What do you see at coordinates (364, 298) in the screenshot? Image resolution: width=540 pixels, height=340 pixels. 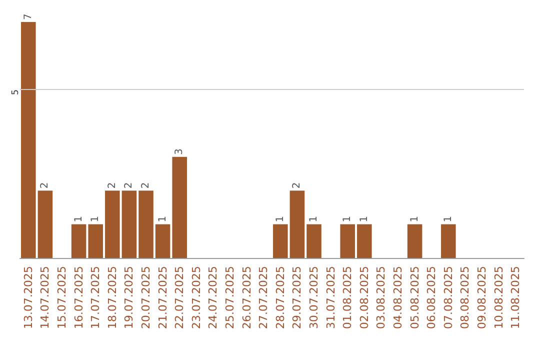 I see `x-tick-label: 02.08.2025` at bounding box center [364, 298].